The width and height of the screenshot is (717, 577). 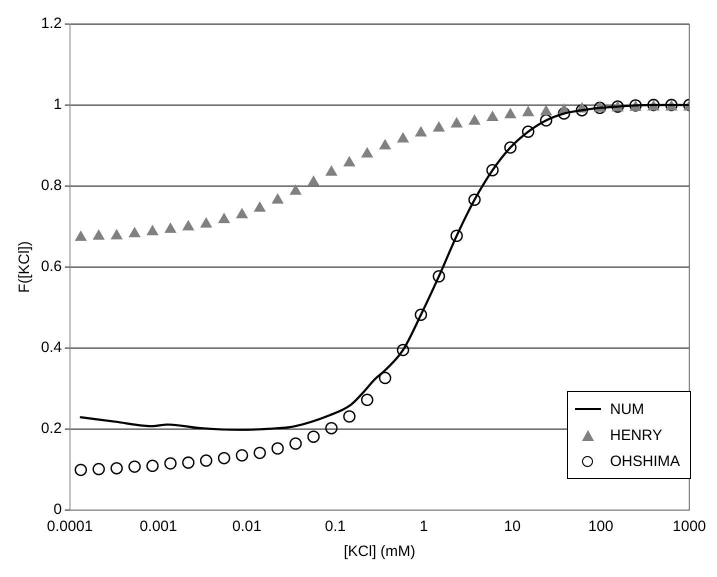 What do you see at coordinates (25, 267) in the screenshot?
I see `y-axis-title: F([KCl])` at bounding box center [25, 267].